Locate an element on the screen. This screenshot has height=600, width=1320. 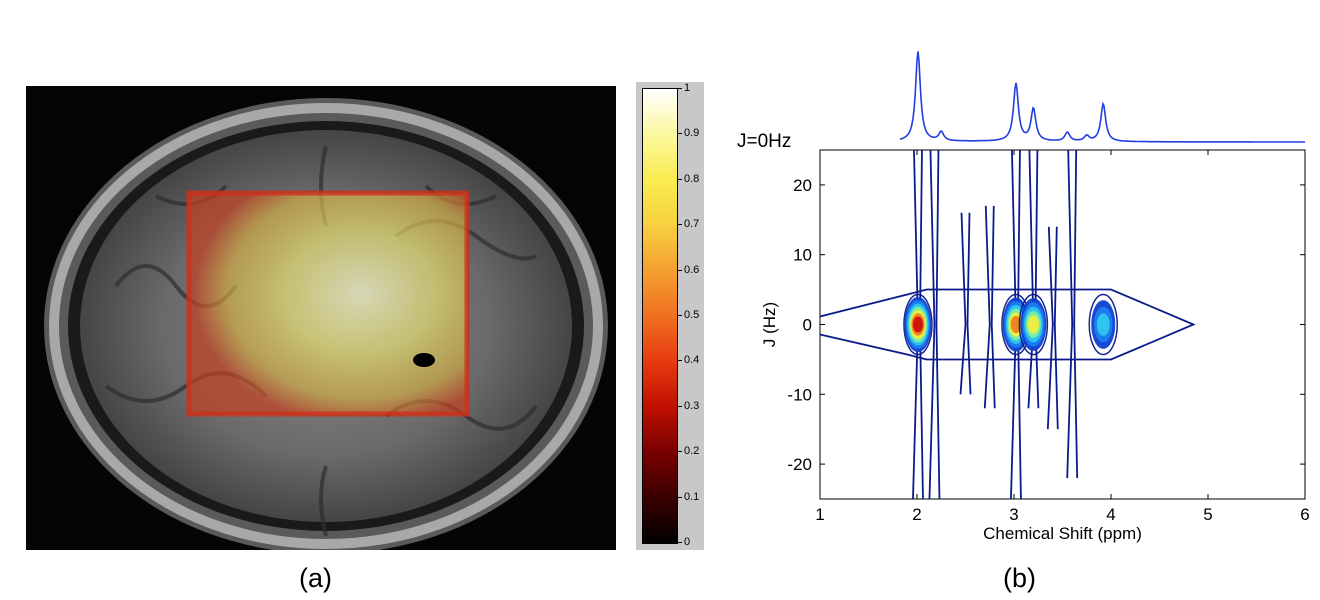
colorbar-tick-label: 0.2 is located at coordinates (692, 451).